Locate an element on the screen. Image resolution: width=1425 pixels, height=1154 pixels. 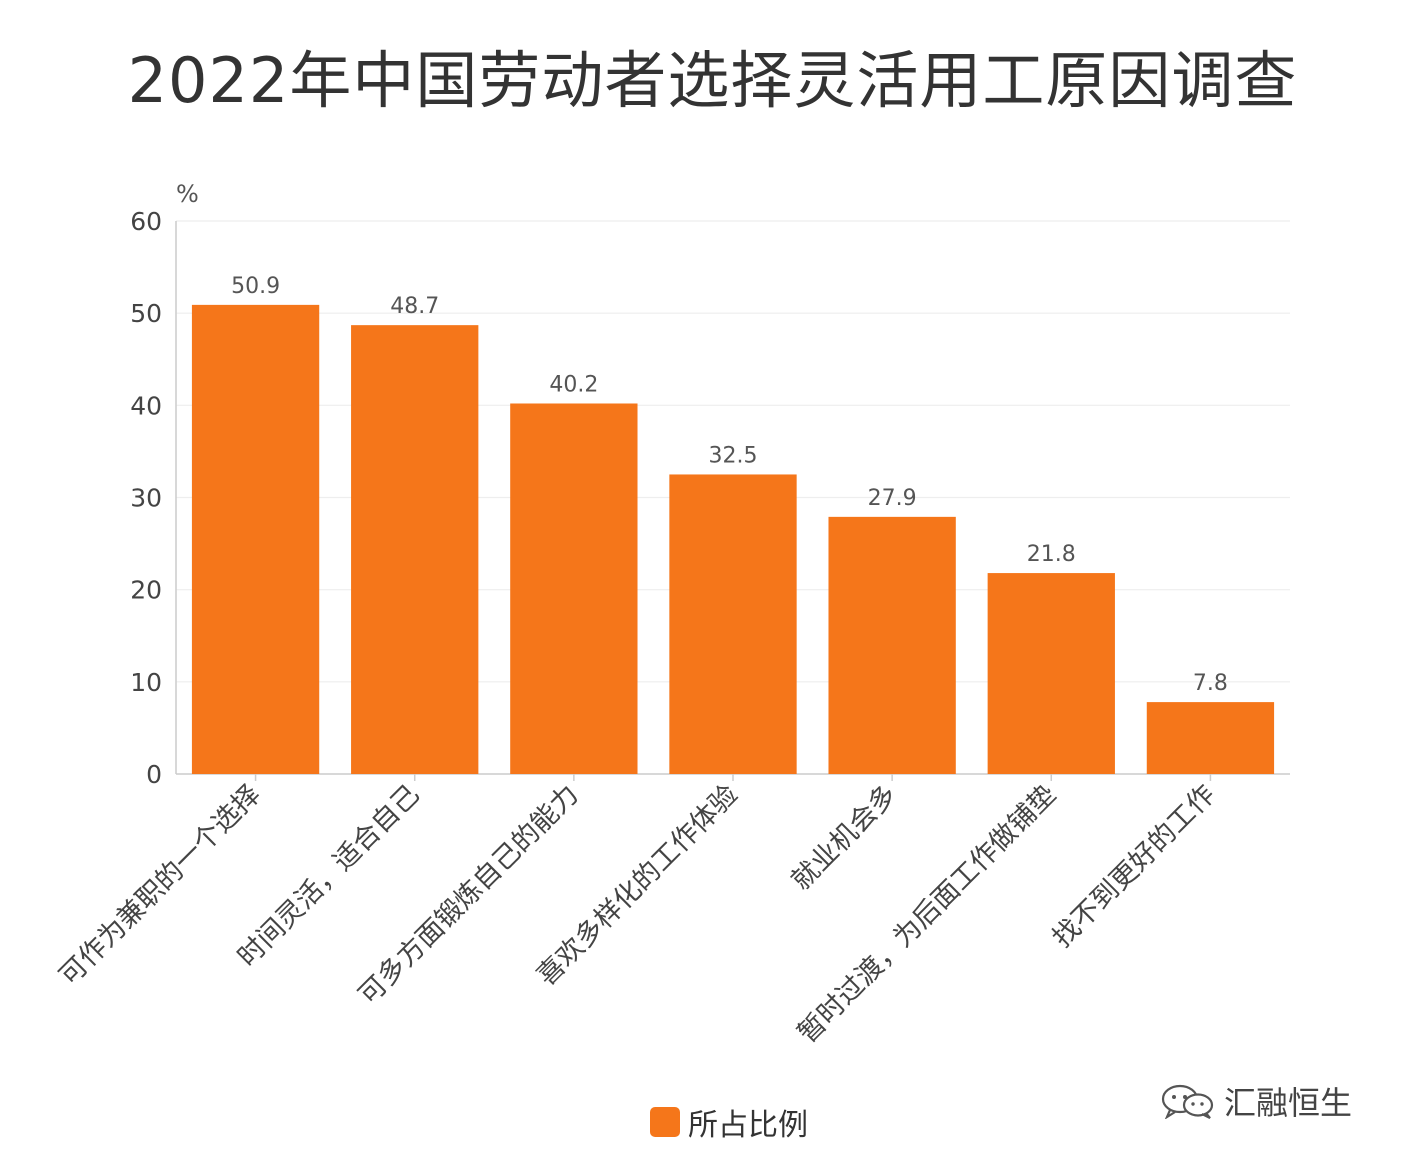
bar-value-label: 21.8 is located at coordinates (1051, 554).